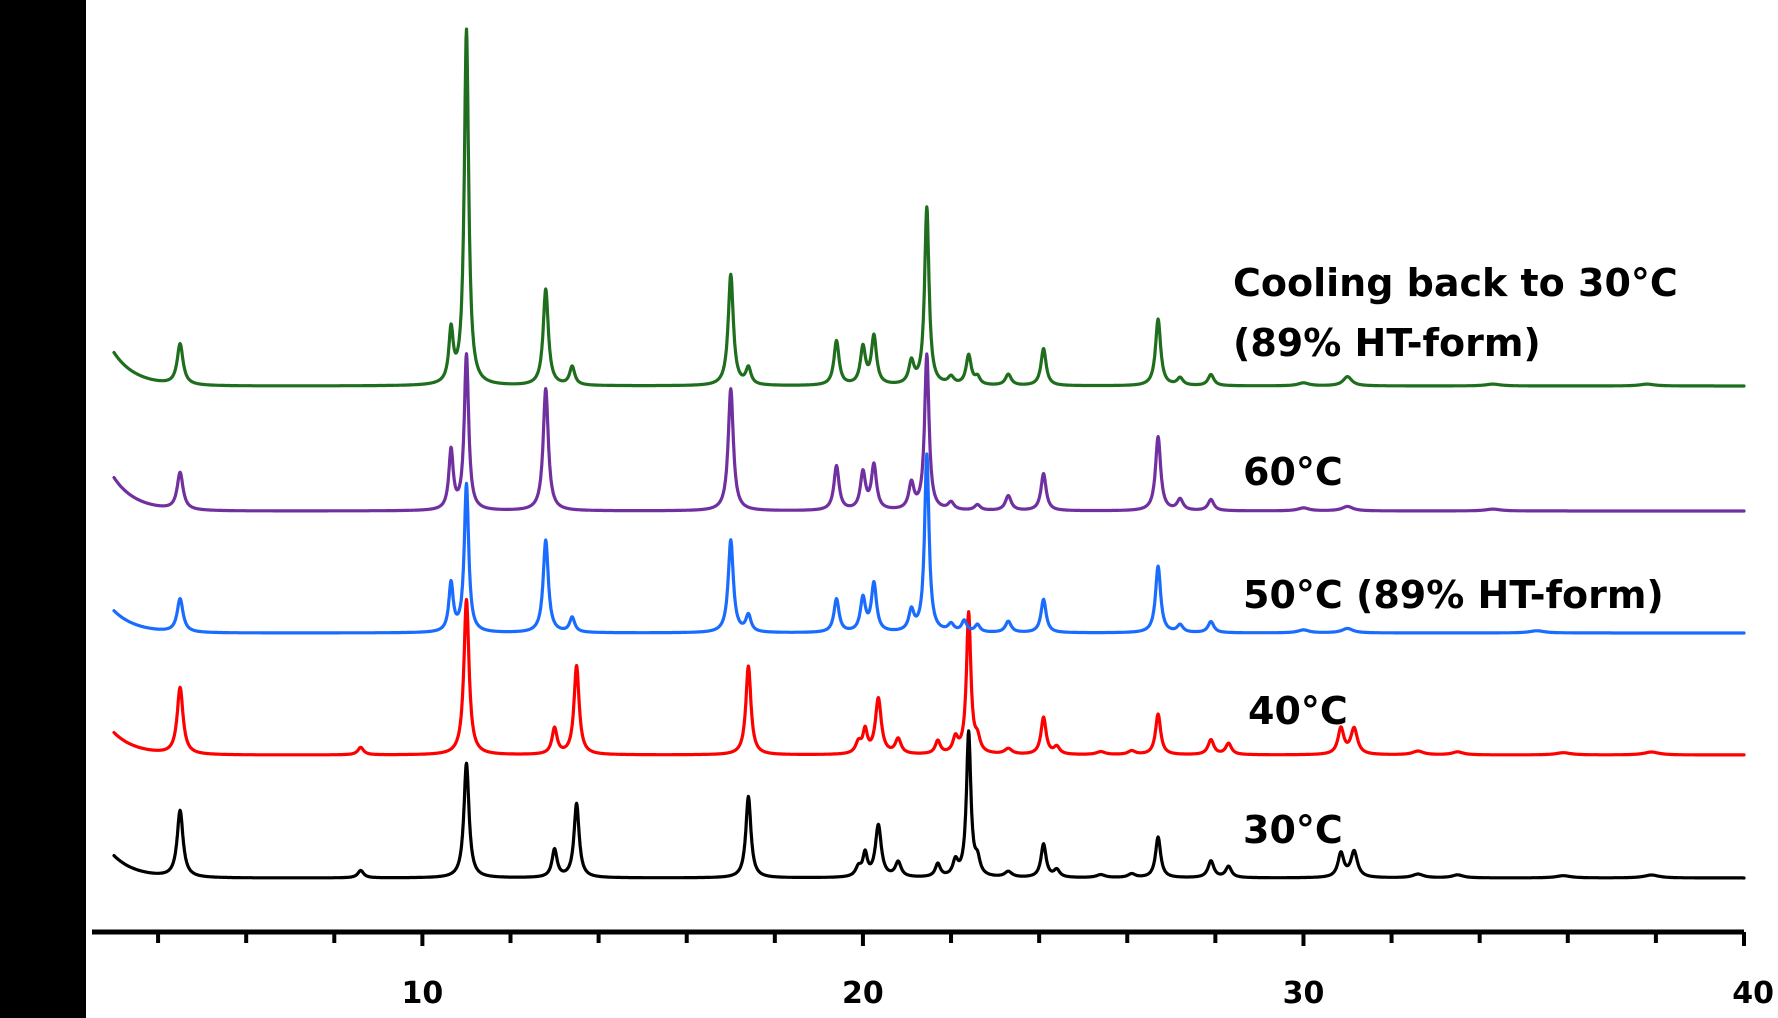 The height and width of the screenshot is (1018, 1778). What do you see at coordinates (43, 509) in the screenshot?
I see `y-axis-bar` at bounding box center [43, 509].